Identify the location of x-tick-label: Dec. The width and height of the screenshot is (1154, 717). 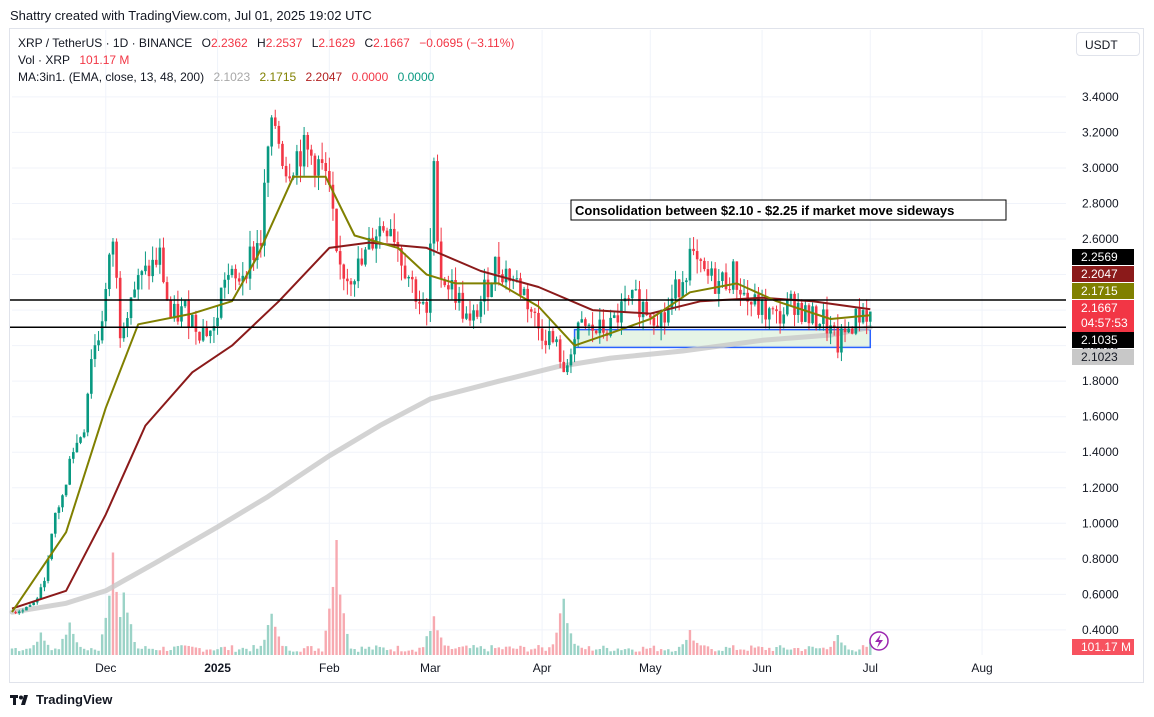
(105, 668).